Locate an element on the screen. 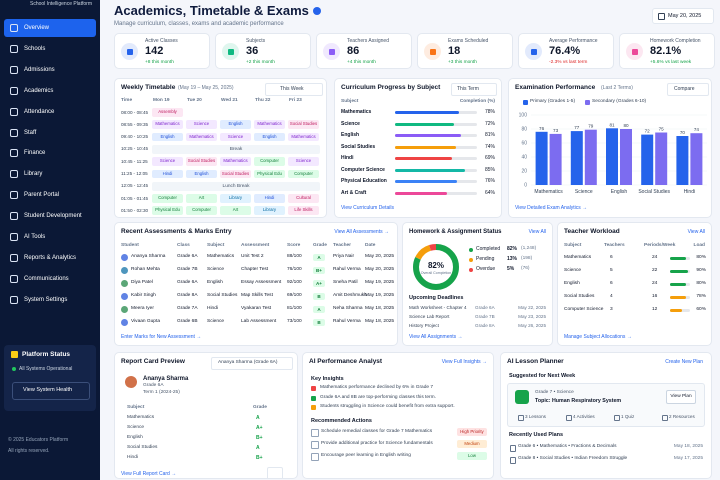 The height and width of the screenshot is (480, 720). column-header: Completion (%) is located at coordinates (477, 101).